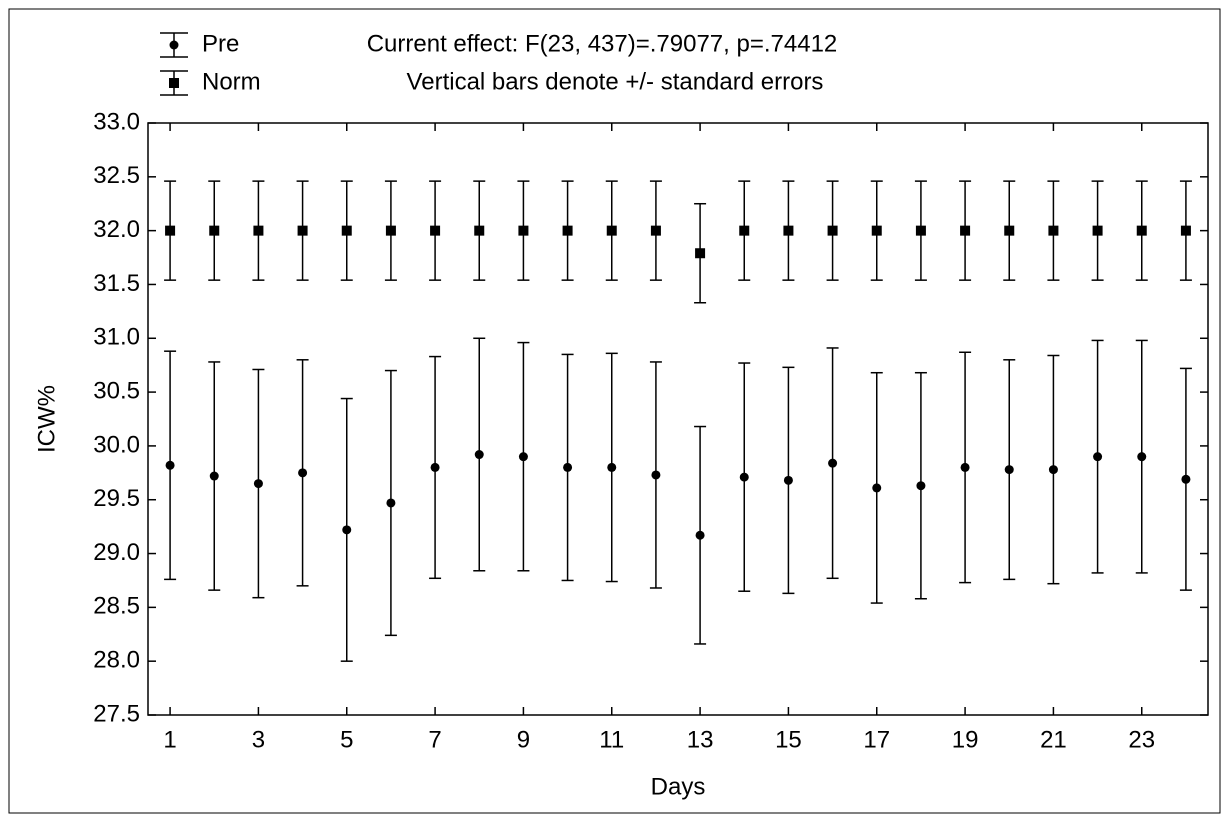  Describe the element at coordinates (220, 43) in the screenshot. I see `legend-label: Pre` at that location.